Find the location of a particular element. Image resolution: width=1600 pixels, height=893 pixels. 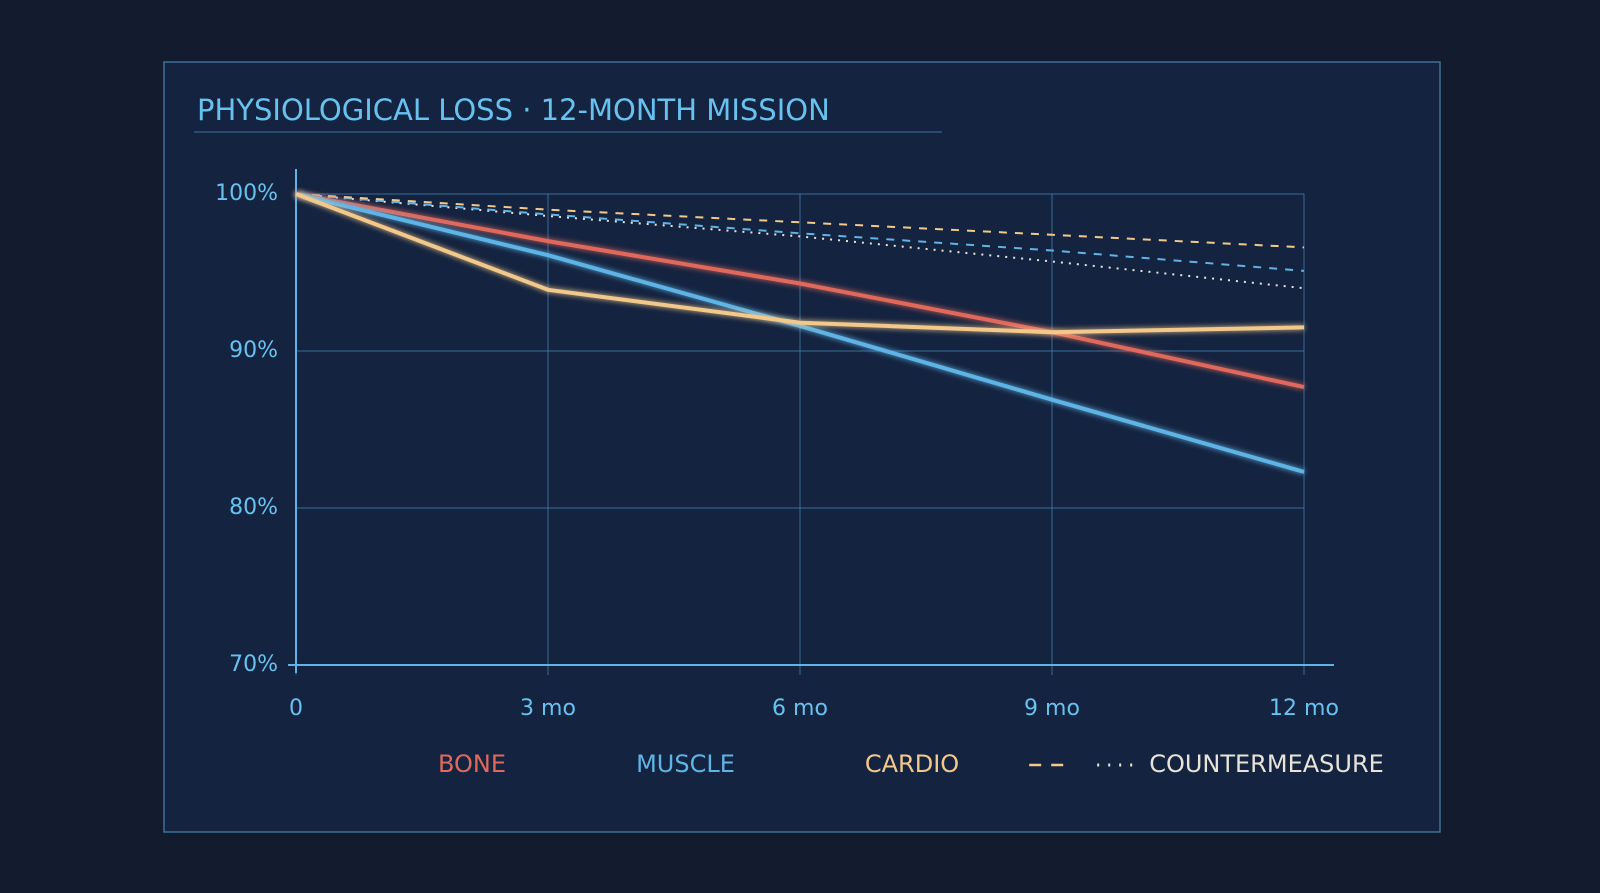

y-tick-label: 80% is located at coordinates (253, 507).